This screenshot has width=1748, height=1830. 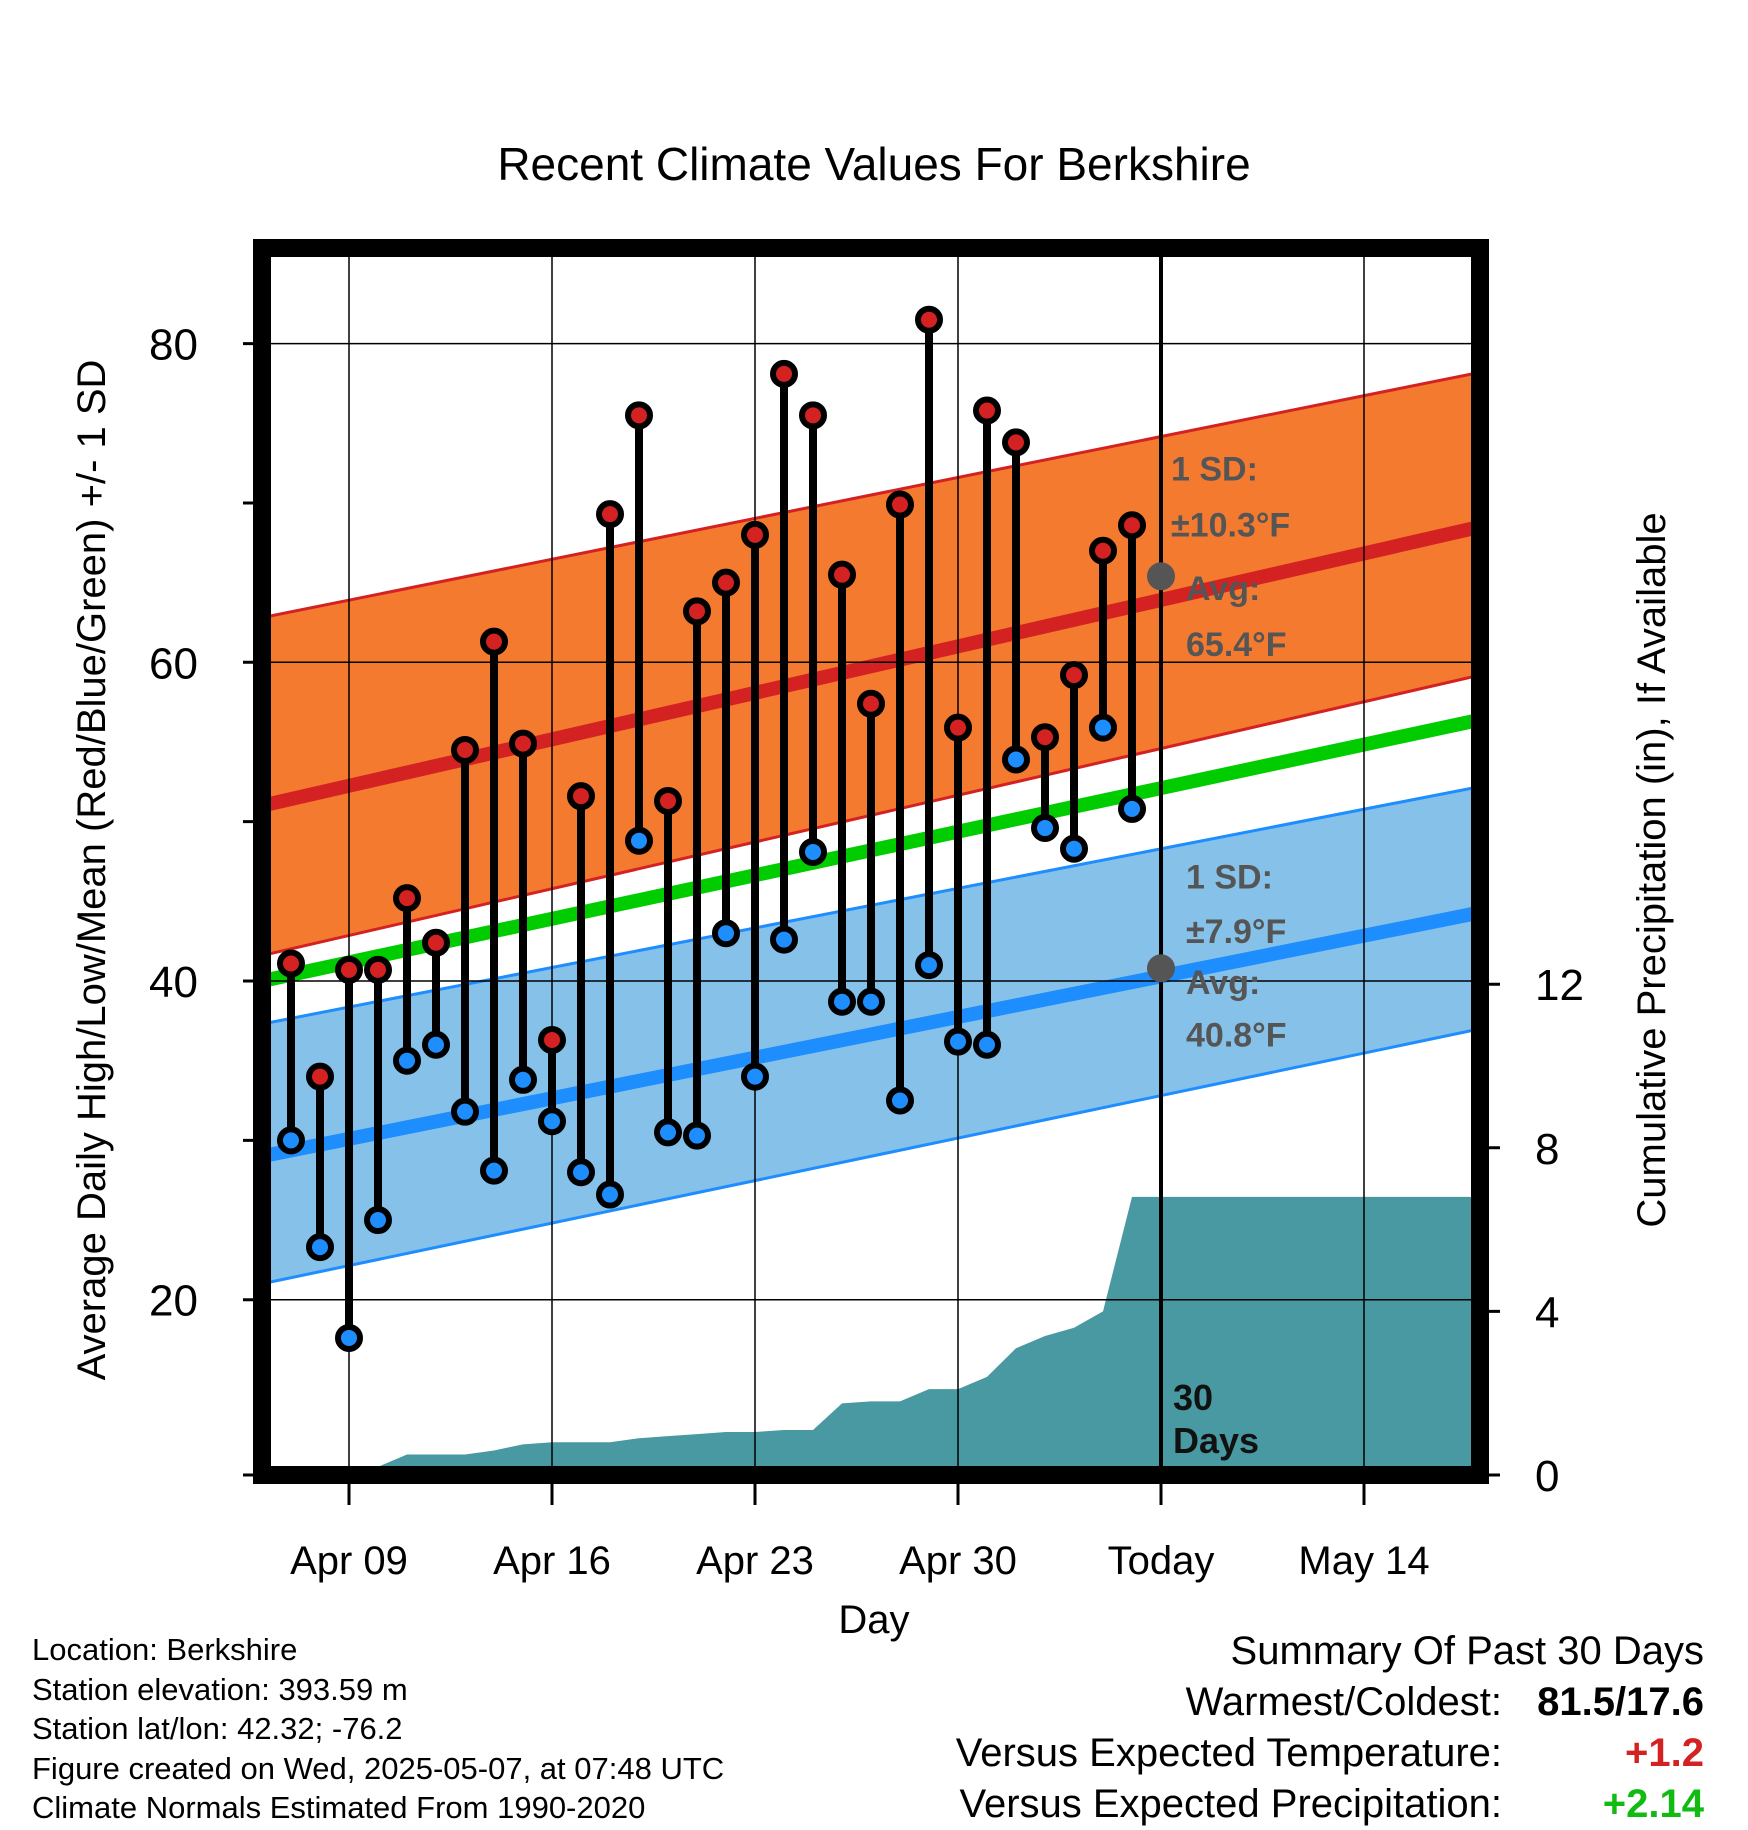 I want to click on high-sd-value: ±10.3°F, so click(x=1230, y=525).